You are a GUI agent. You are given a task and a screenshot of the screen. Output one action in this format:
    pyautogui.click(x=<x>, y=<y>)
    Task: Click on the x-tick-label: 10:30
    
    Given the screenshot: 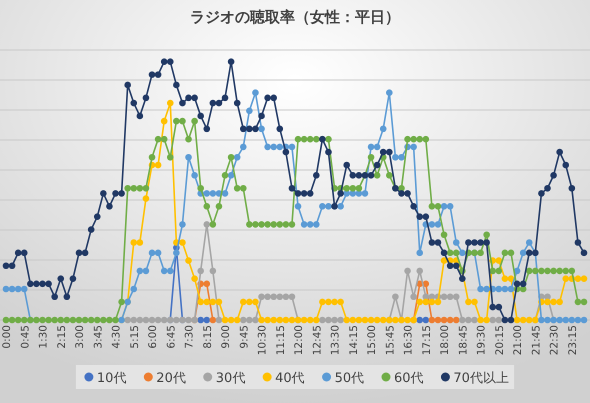 What is the action you would take?
    pyautogui.click(x=262, y=340)
    